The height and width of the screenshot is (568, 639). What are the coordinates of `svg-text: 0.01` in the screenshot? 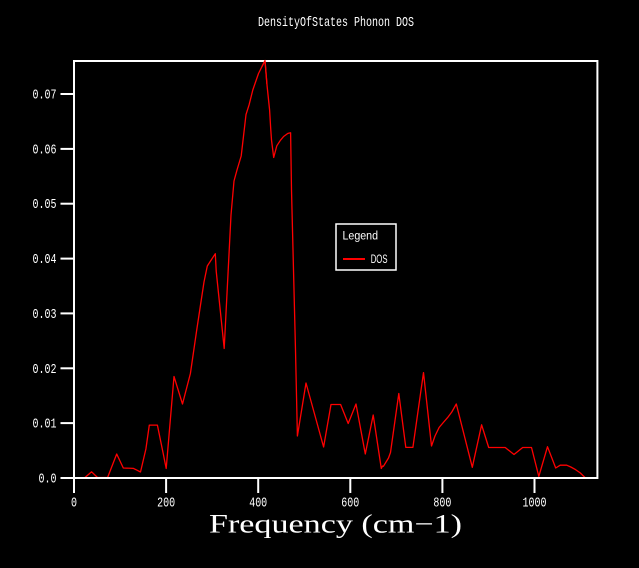 It's located at (45, 425).